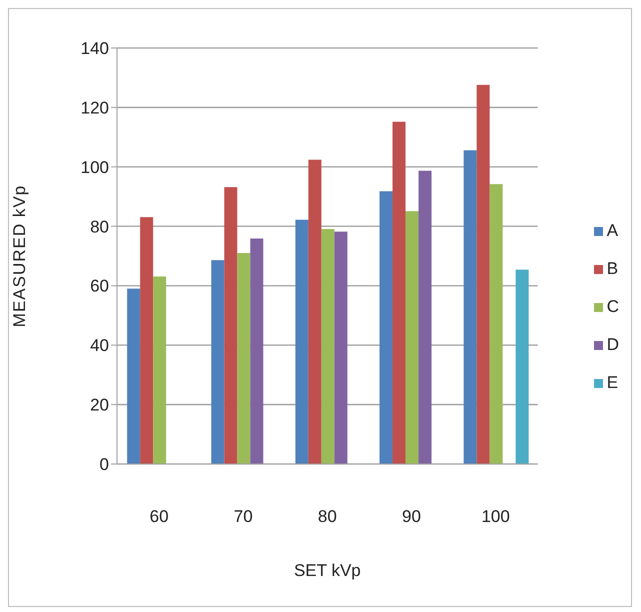  I want to click on x-axis-title: SET kVp, so click(327, 570).